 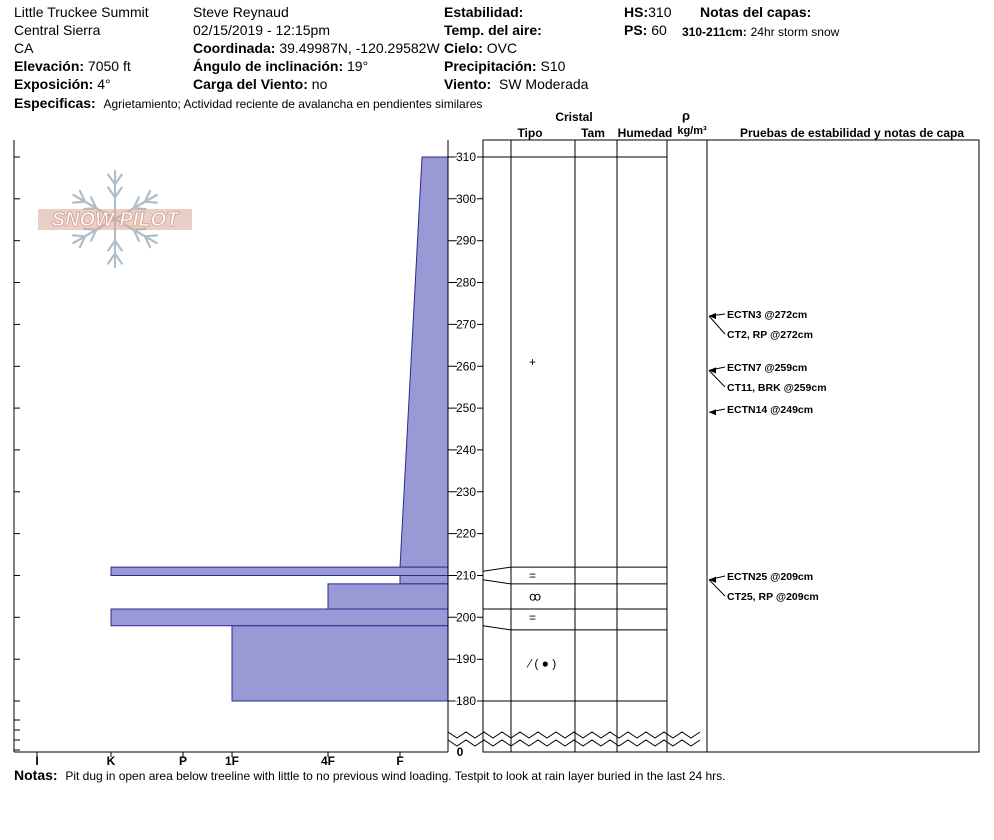 I want to click on test-label: CT25, RP @209cm, so click(x=773, y=597).